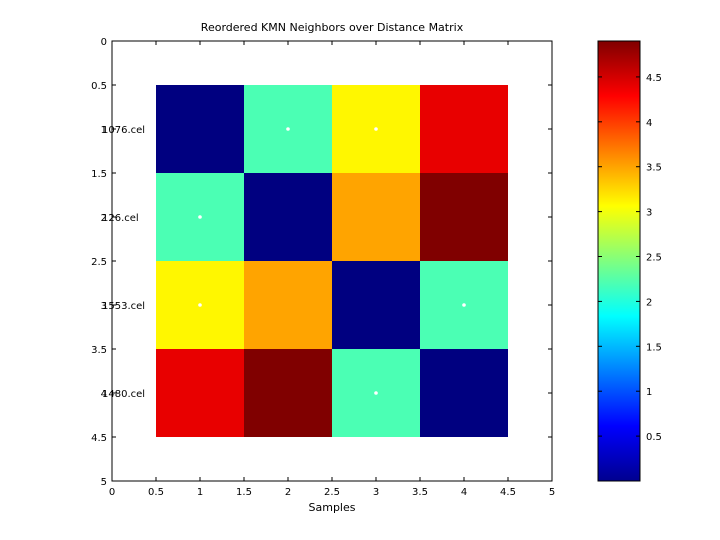 The width and height of the screenshot is (720, 540). I want to click on heatmap-cell-r1-c4, so click(464, 129).